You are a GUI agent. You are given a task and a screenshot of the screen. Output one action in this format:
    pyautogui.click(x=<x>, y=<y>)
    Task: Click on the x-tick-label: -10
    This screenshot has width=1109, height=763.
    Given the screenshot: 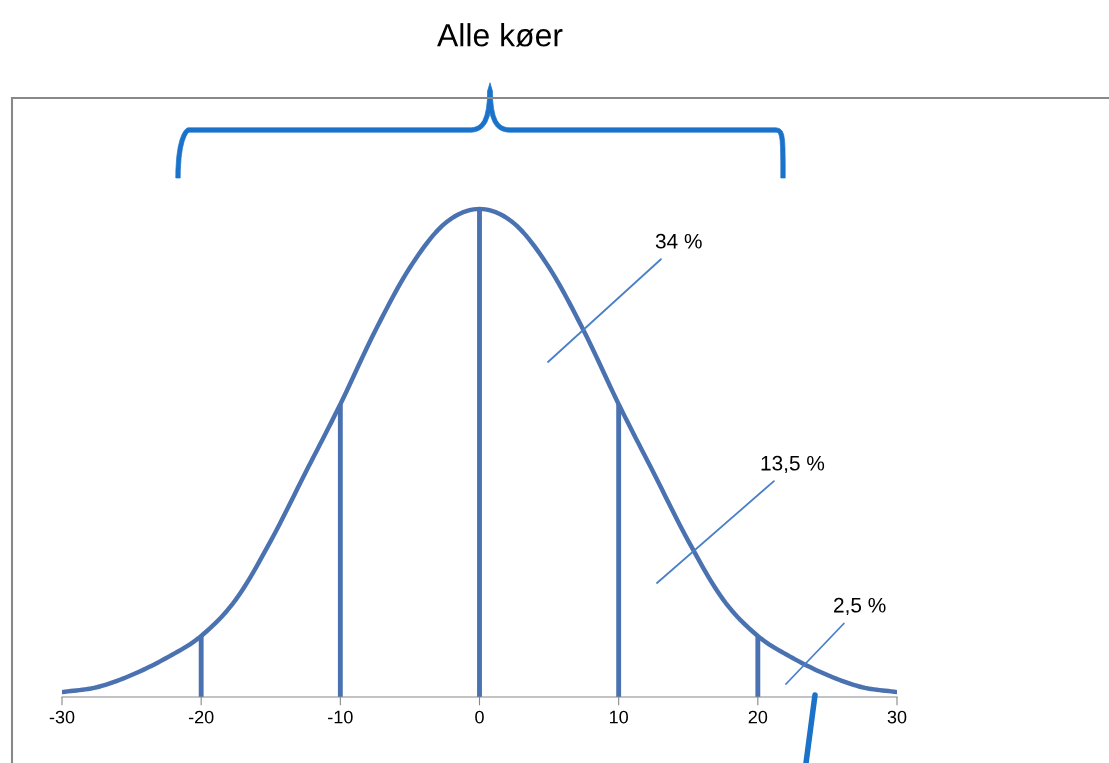 What is the action you would take?
    pyautogui.click(x=340, y=717)
    